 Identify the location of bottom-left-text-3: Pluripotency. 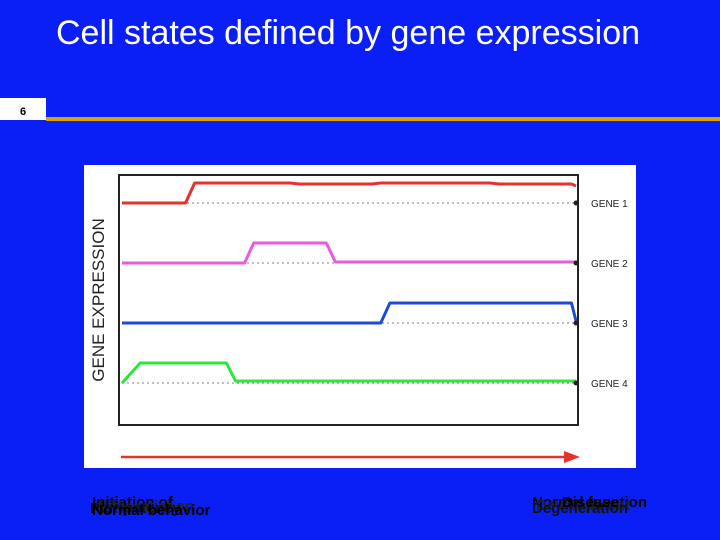
(135, 508).